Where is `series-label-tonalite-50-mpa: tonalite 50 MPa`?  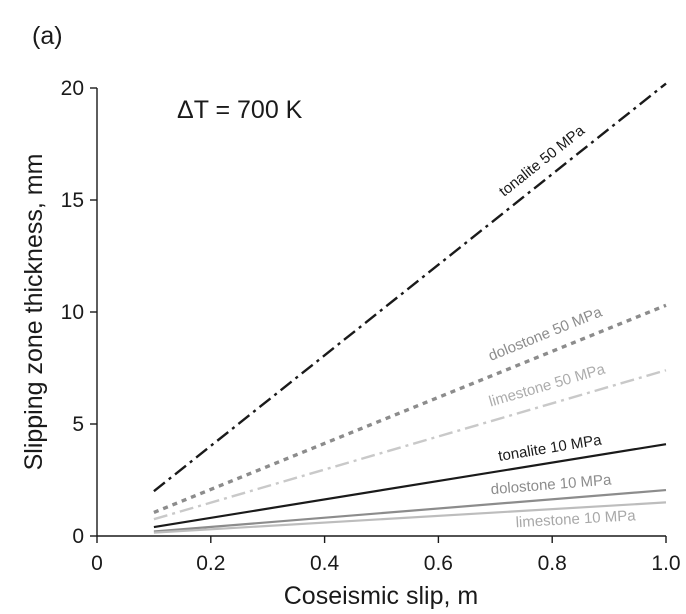
series-label-tonalite-50-mpa: tonalite 50 MPa is located at coordinates (542, 161).